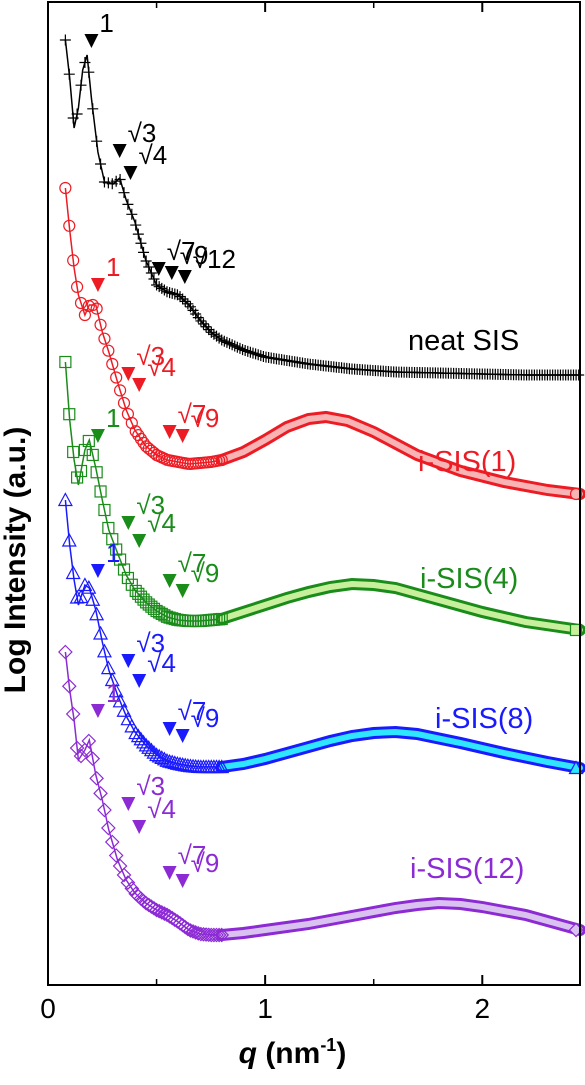 This screenshot has width=585, height=1085. I want to click on x-tick-label: 0, so click(48, 1008).